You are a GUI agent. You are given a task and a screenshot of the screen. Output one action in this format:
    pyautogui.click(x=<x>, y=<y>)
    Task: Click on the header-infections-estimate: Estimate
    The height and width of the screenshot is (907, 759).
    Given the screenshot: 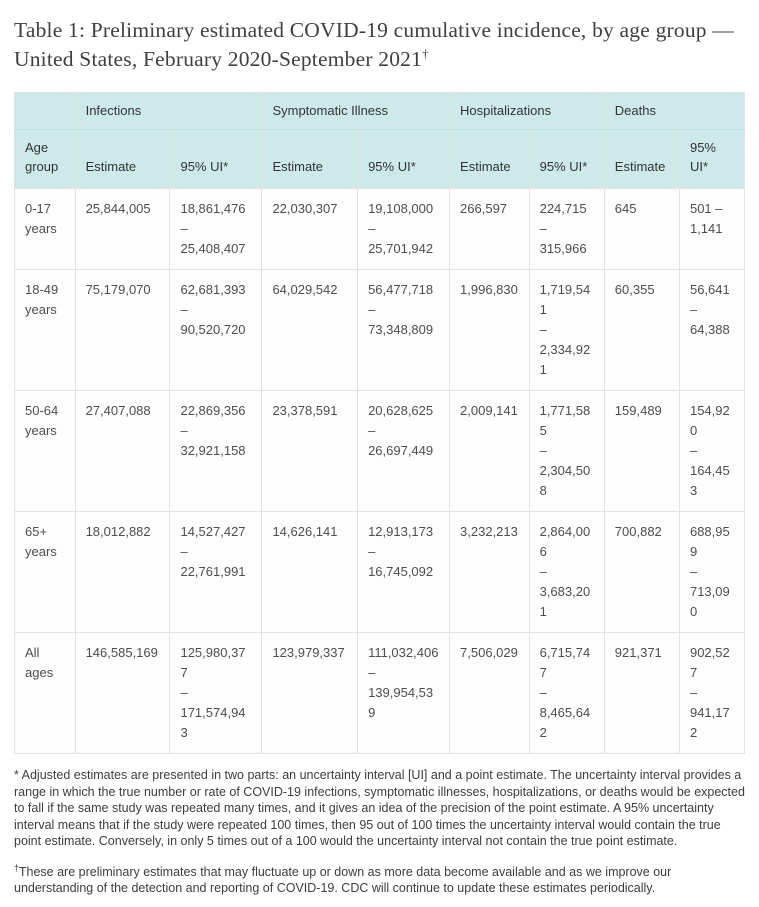 What is the action you would take?
    pyautogui.click(x=122, y=158)
    